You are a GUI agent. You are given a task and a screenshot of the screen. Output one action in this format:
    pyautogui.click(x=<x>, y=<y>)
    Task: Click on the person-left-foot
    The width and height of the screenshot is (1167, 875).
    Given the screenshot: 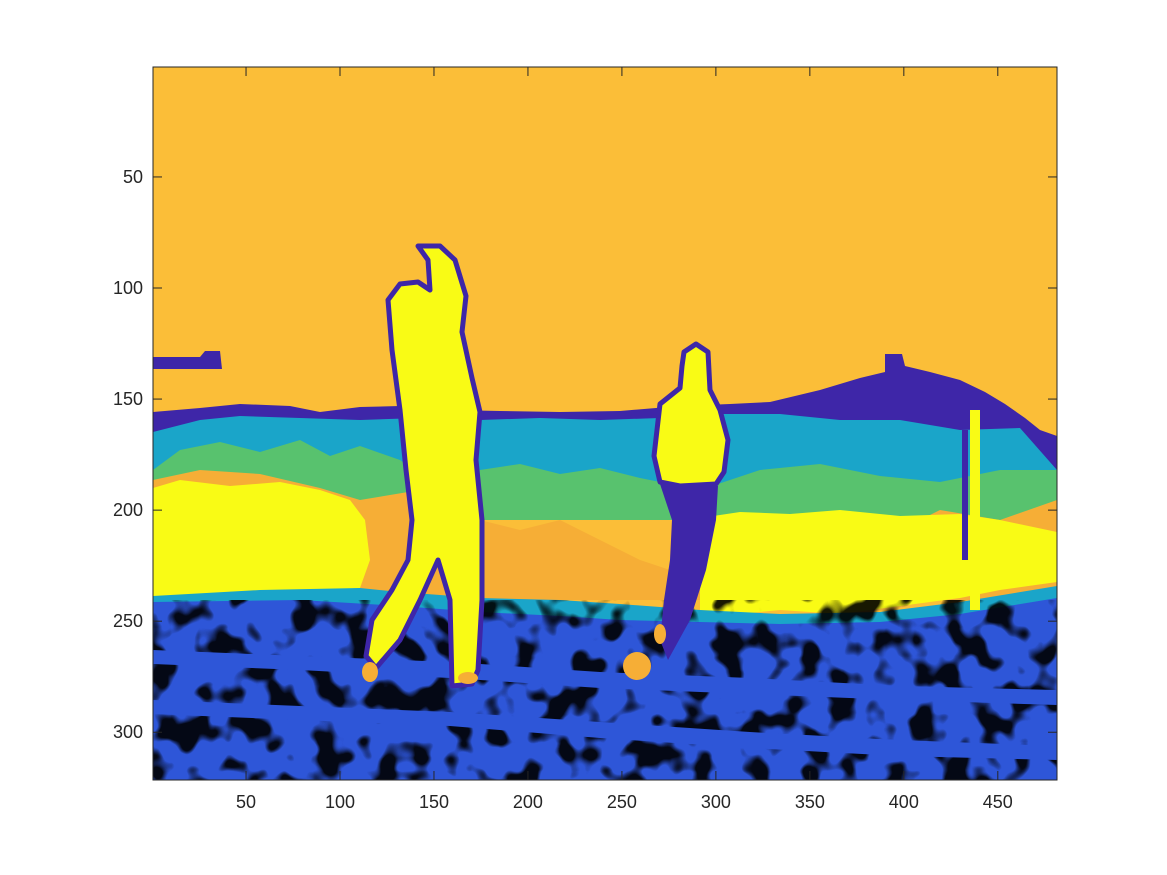 What is the action you would take?
    pyautogui.click(x=370, y=672)
    